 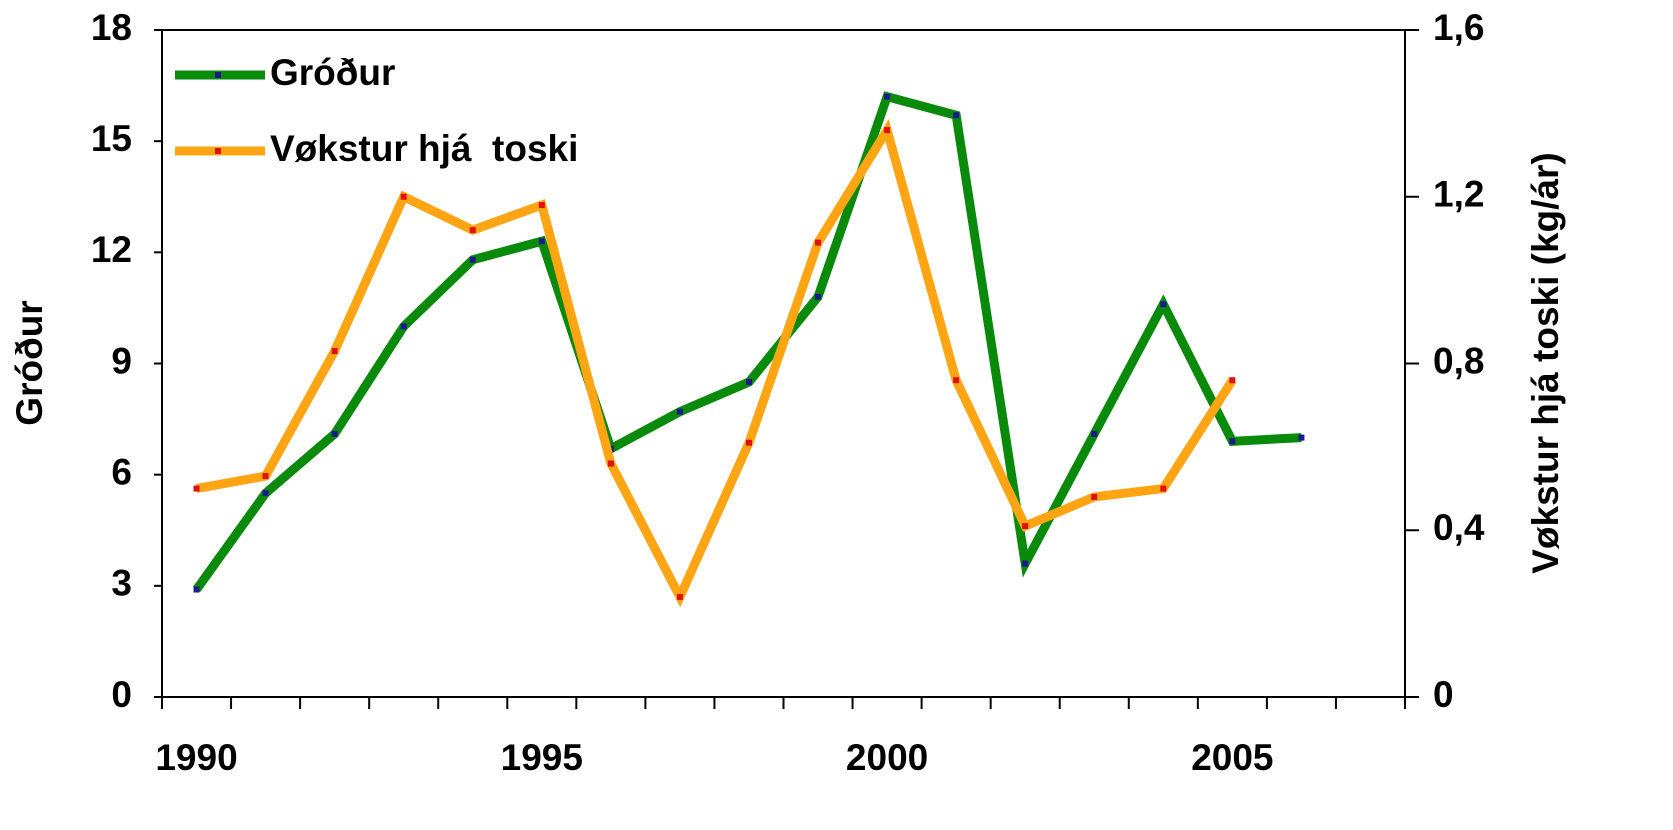 What do you see at coordinates (121, 583) in the screenshot?
I see `y-tick-label: 3` at bounding box center [121, 583].